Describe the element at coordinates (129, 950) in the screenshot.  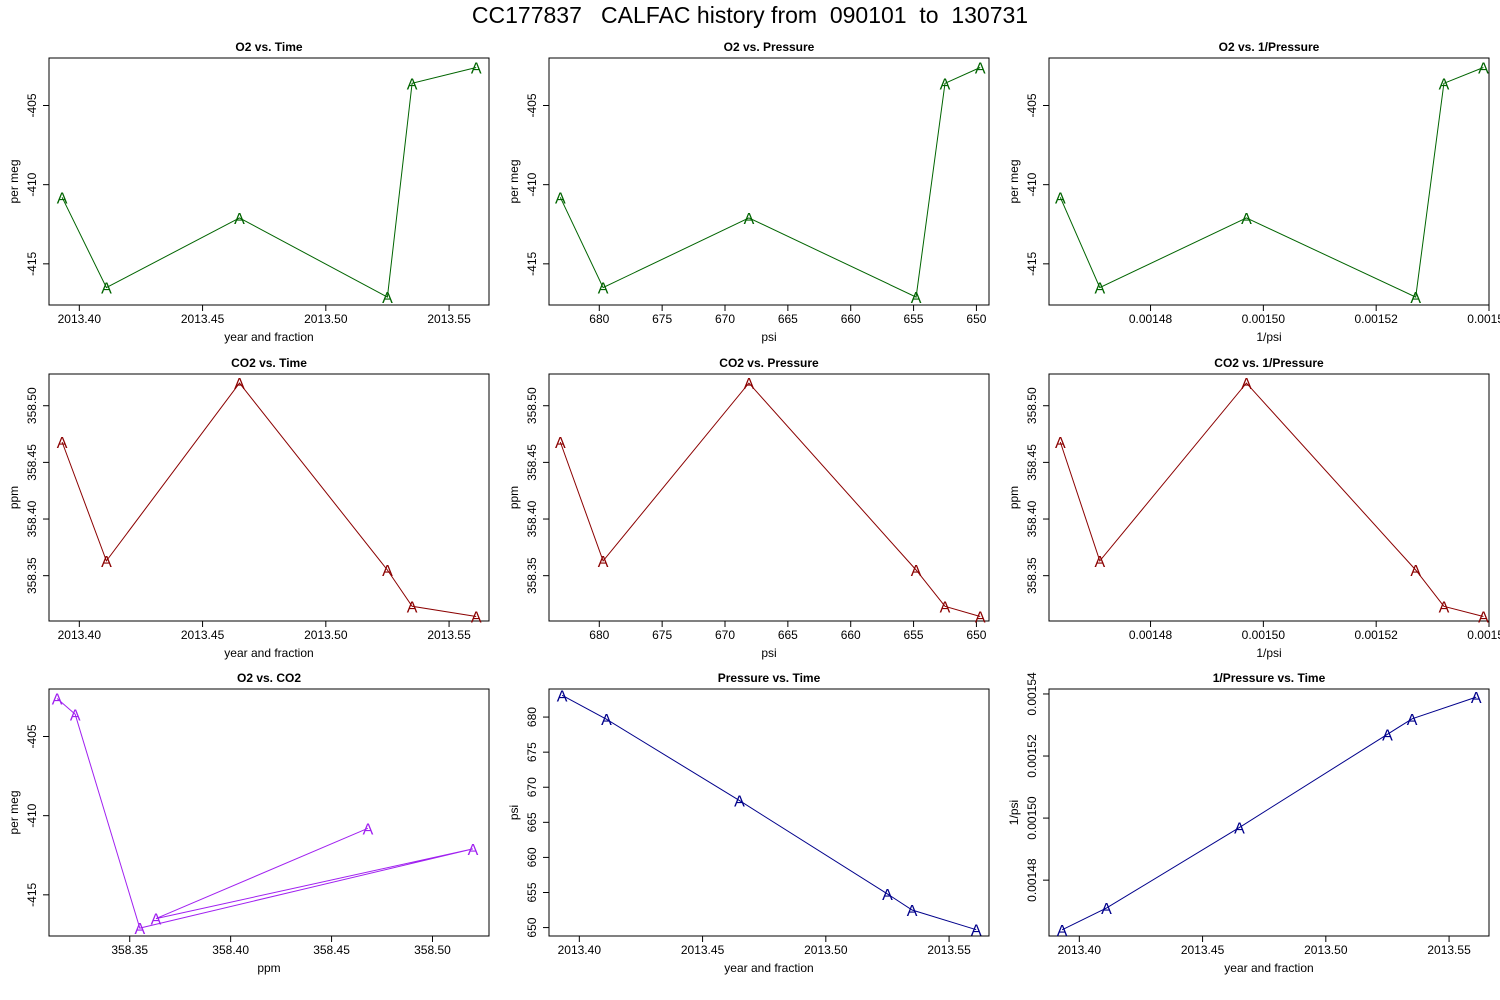
I see `x-tick-label: 358.35` at that location.